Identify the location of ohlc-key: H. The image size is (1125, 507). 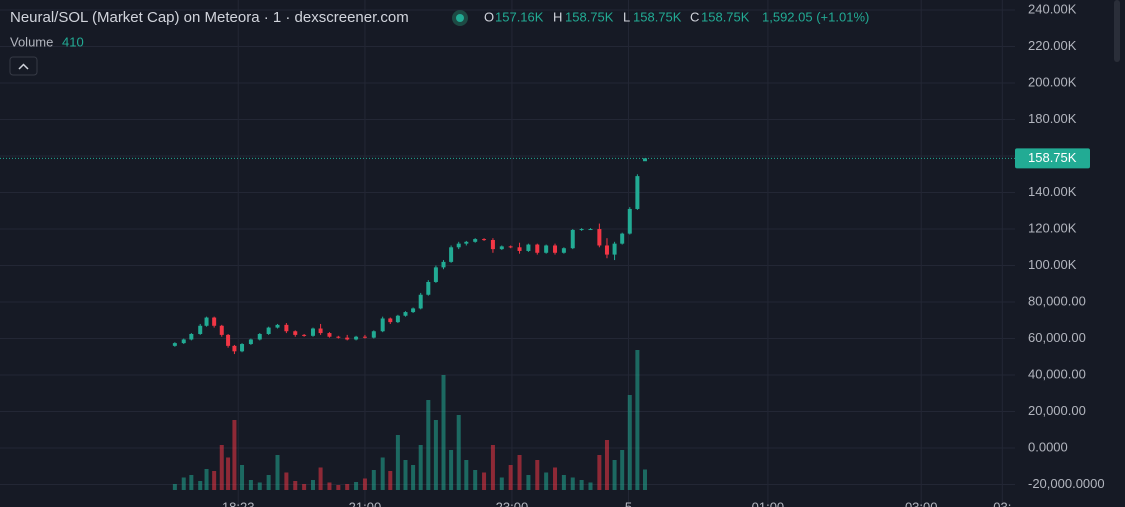
(557, 16).